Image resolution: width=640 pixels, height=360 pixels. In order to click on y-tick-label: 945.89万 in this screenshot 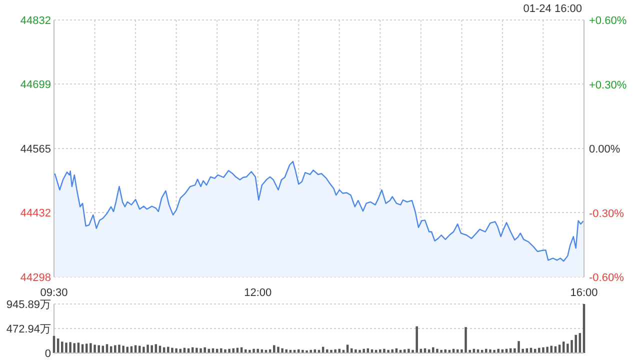, I will do `click(28, 305)`.